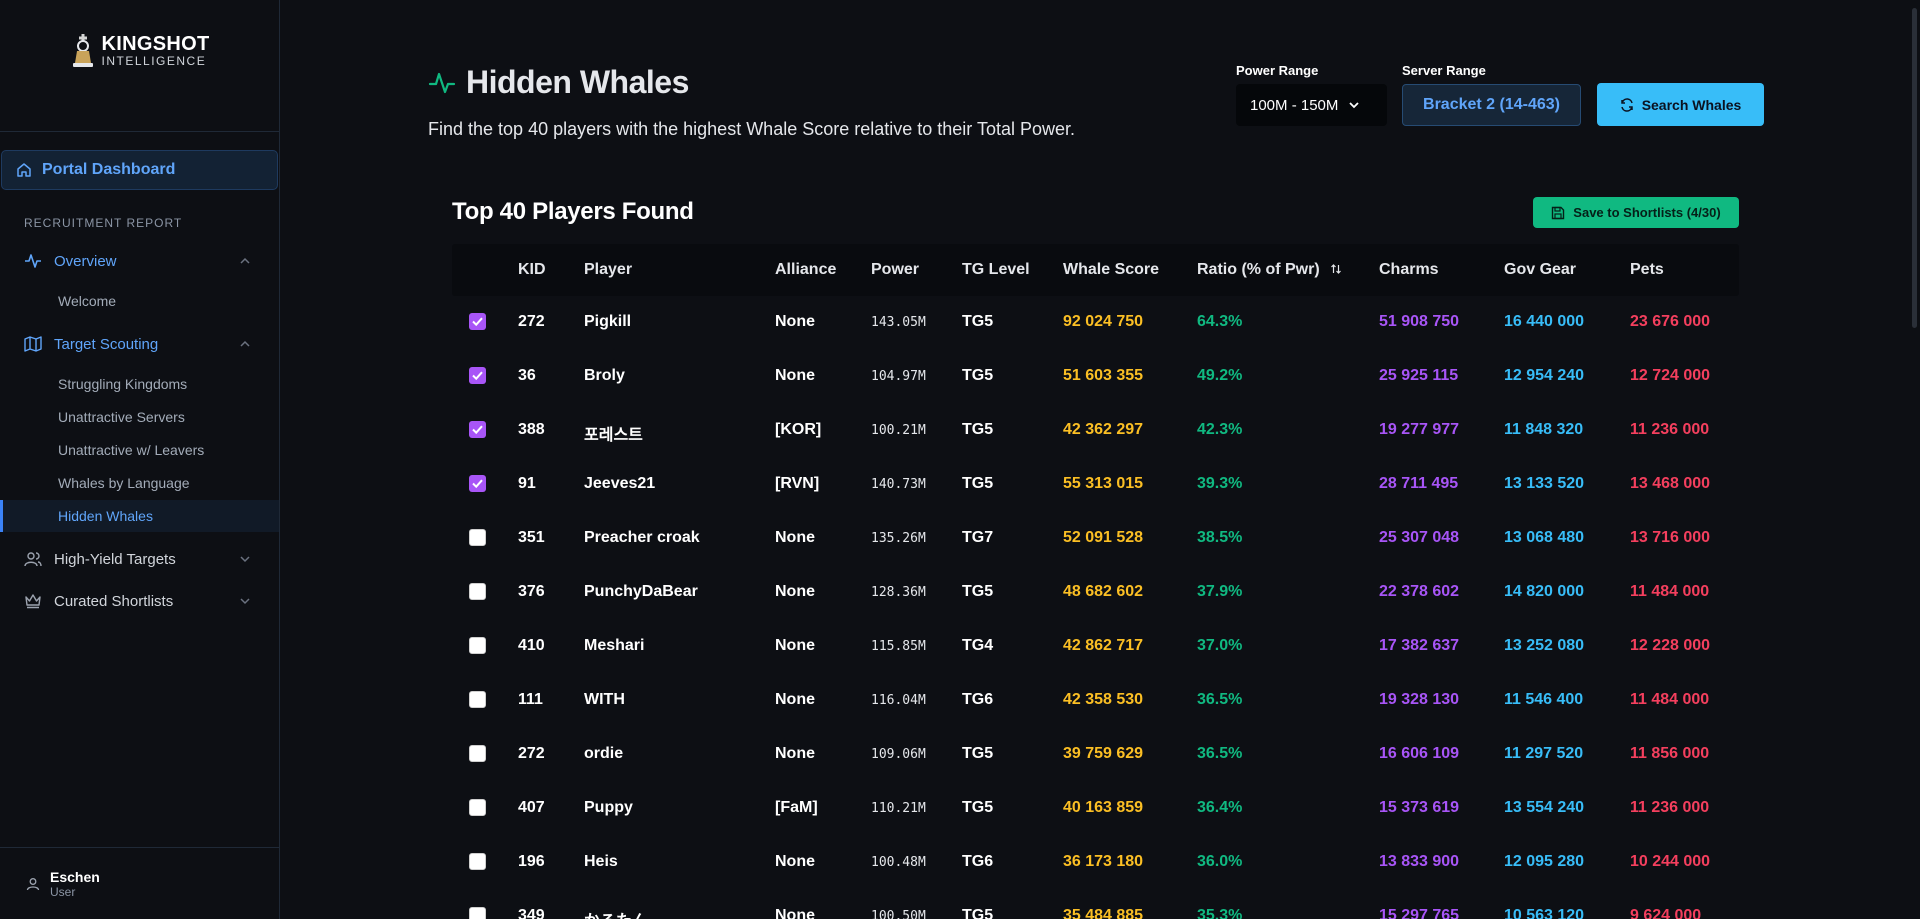 This screenshot has width=1920, height=919. What do you see at coordinates (1220, 753) in the screenshot?
I see `cell-ratio: 36.5%` at bounding box center [1220, 753].